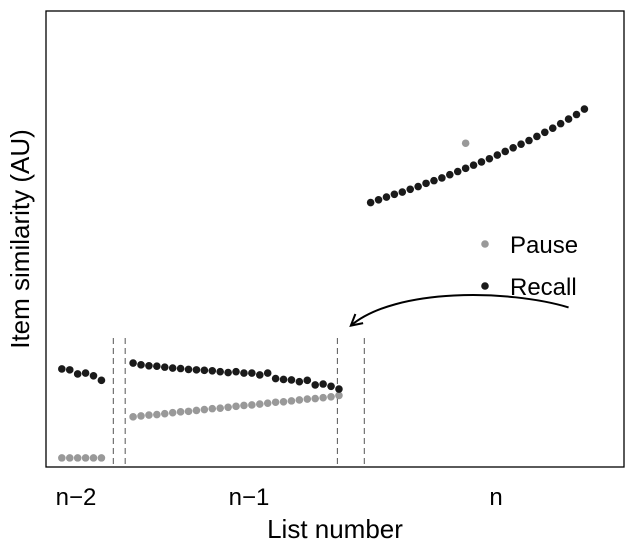 This screenshot has height=548, width=630. I want to click on x-axis-label: List number, so click(335, 529).